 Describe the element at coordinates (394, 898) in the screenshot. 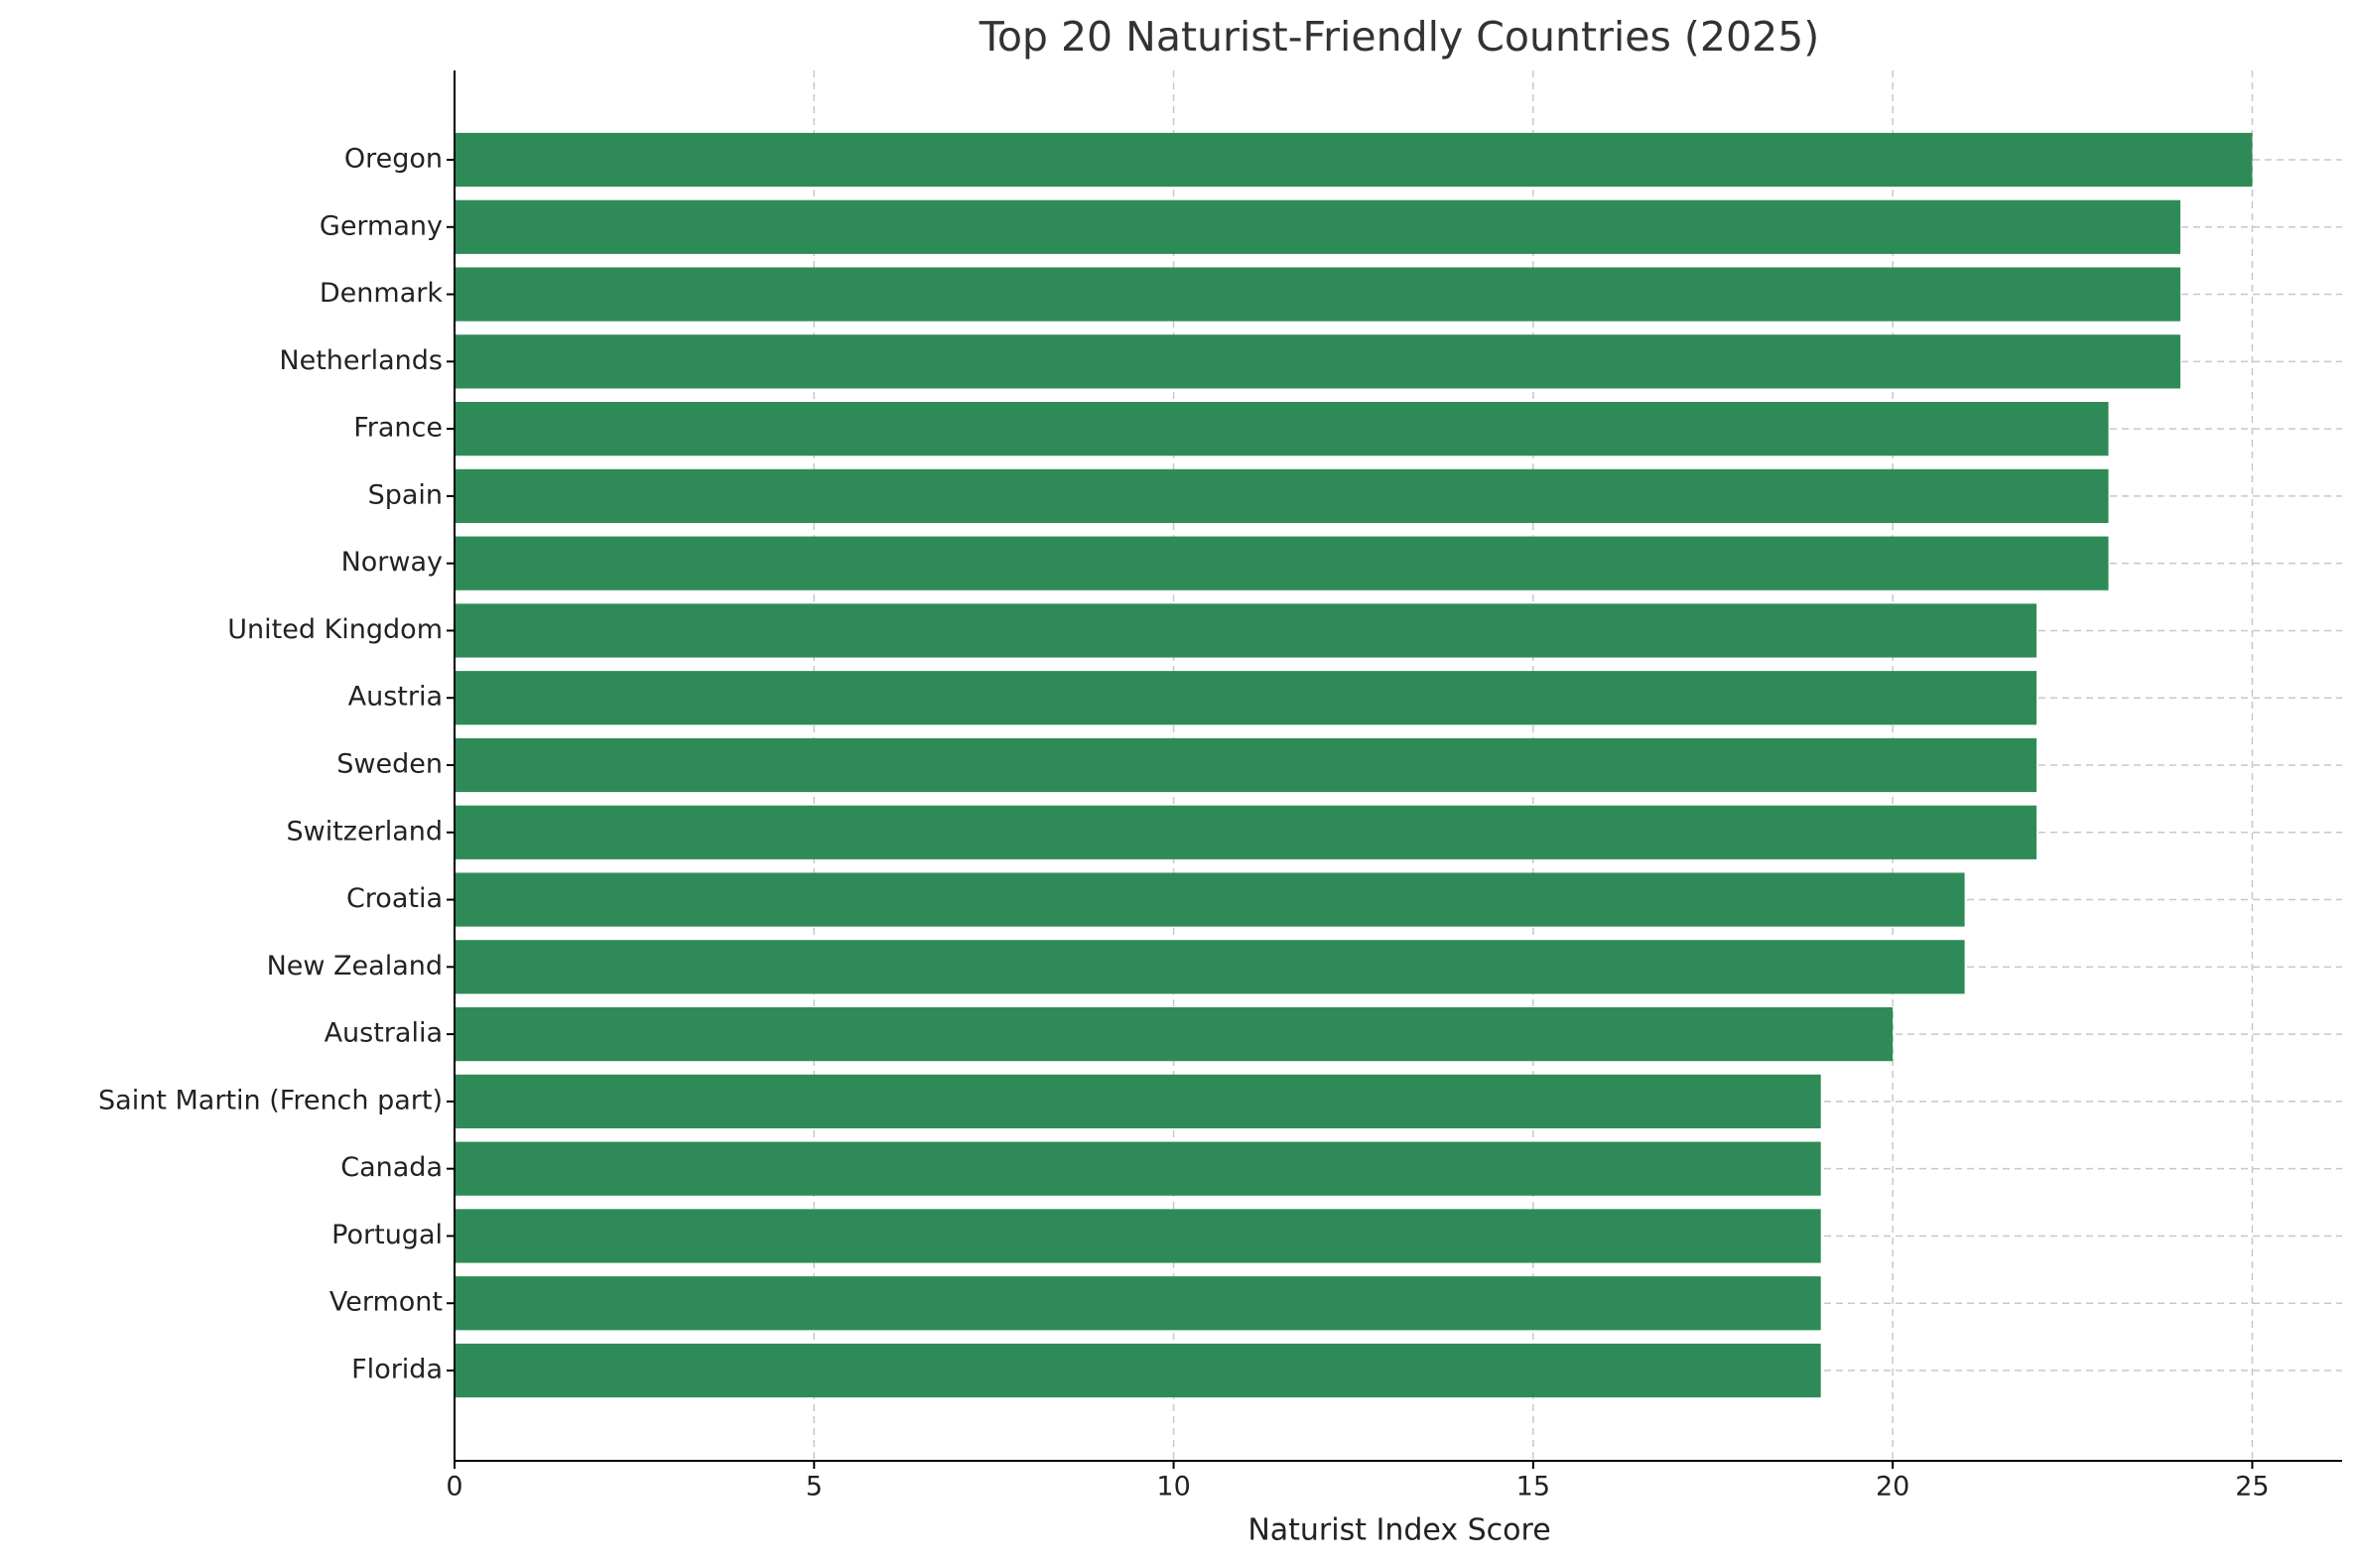

I see `y-tick-label: Croatia` at that location.